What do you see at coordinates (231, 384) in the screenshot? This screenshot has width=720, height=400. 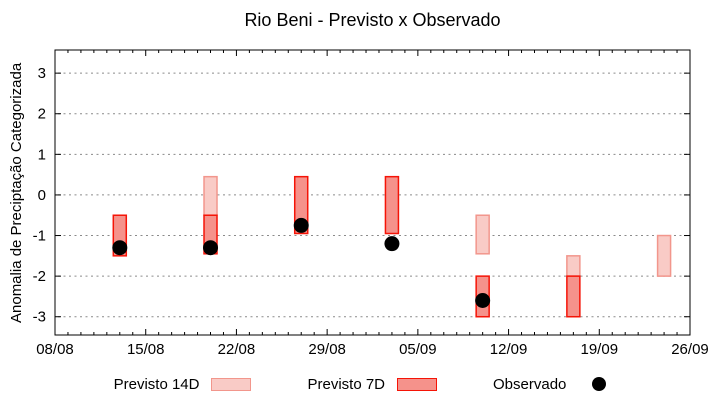 I see `previsto-14d-swatch-icon` at bounding box center [231, 384].